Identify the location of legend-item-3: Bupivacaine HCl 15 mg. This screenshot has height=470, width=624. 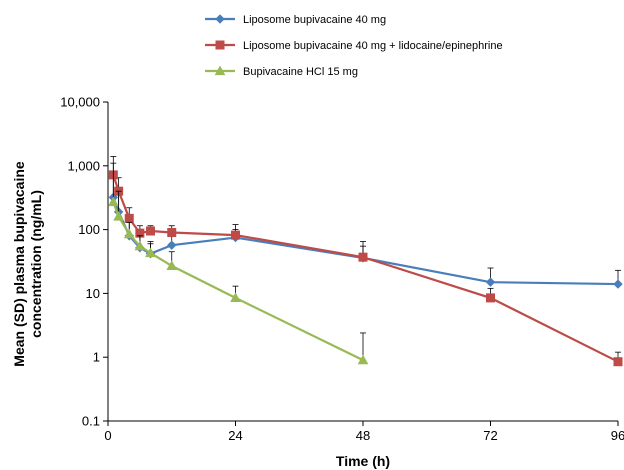
(281, 71).